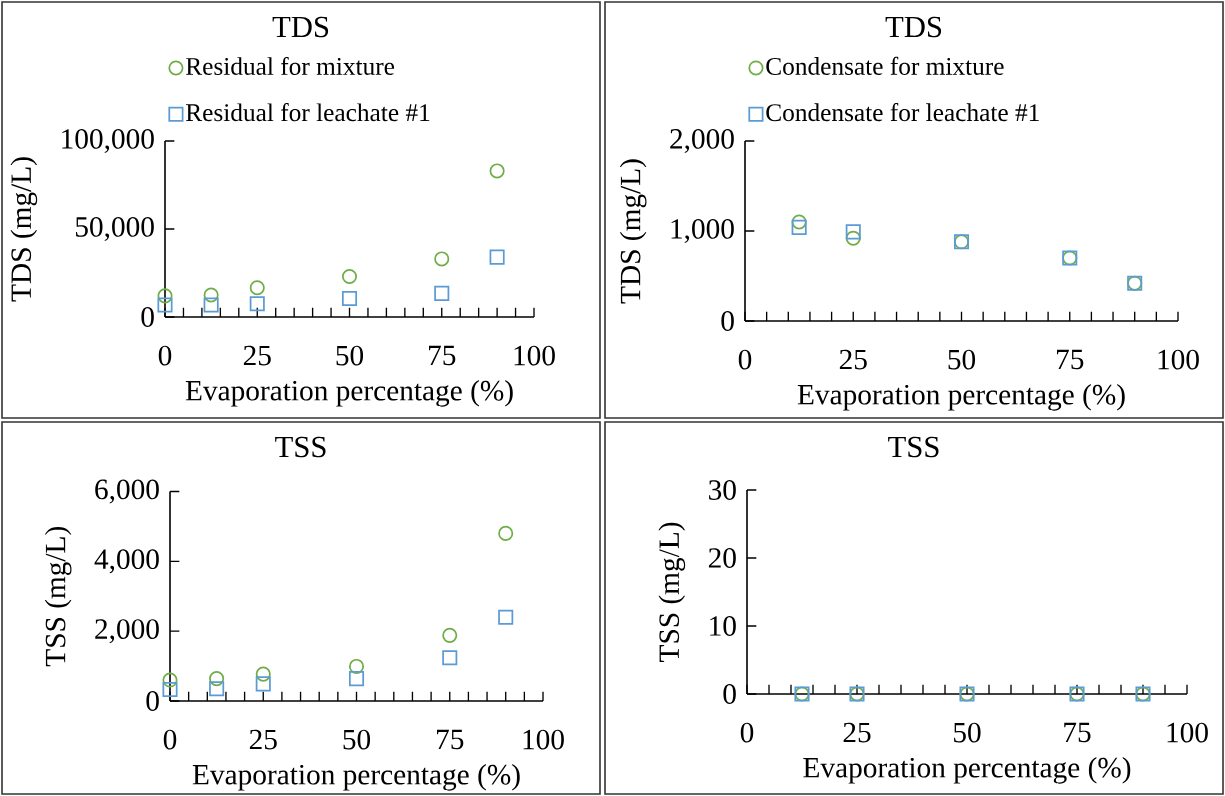 This screenshot has width=1225, height=796. I want to click on y-tick-label: 20, so click(722, 558).